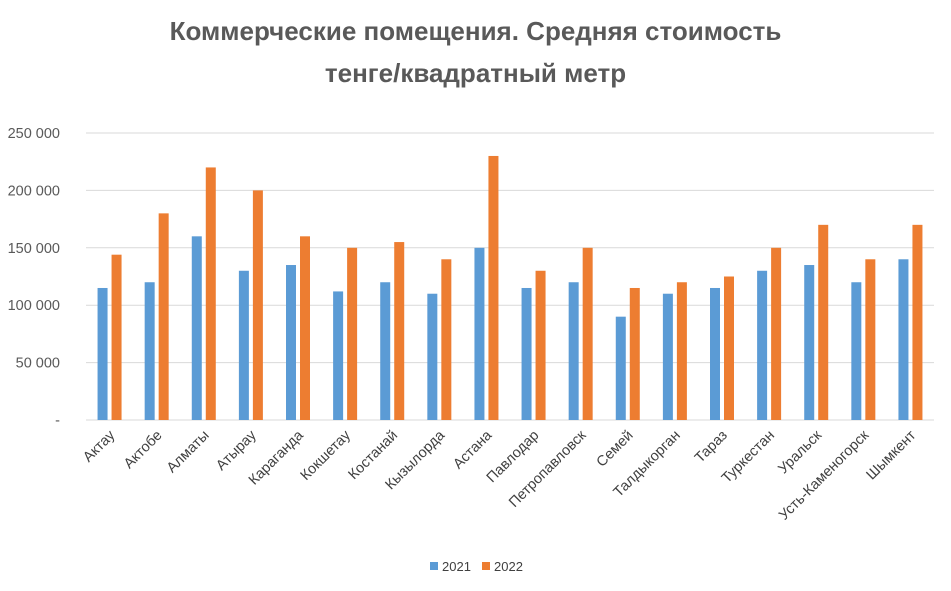 The height and width of the screenshot is (591, 951). What do you see at coordinates (34, 191) in the screenshot?
I see `y-tick-label: 200 000` at bounding box center [34, 191].